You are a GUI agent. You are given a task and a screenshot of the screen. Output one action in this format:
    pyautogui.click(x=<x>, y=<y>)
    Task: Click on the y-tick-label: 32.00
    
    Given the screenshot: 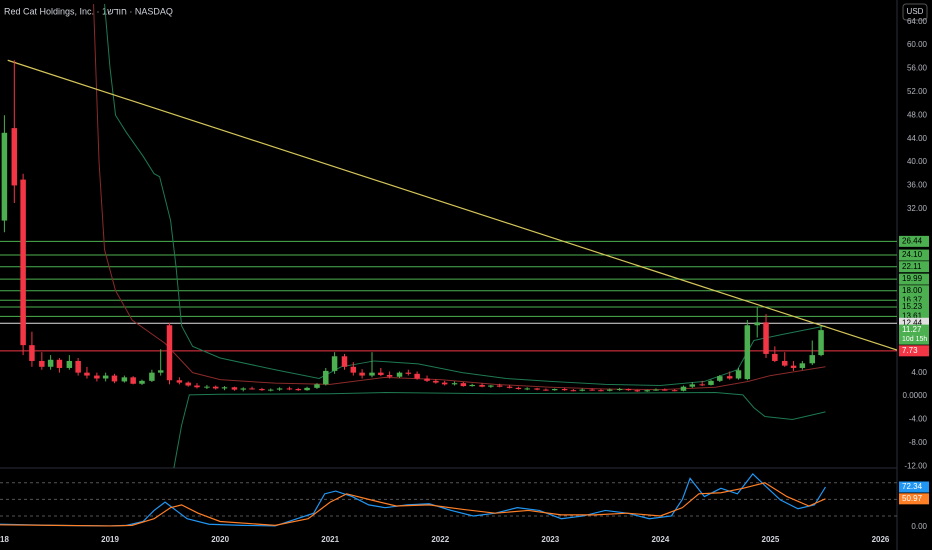 What is the action you would take?
    pyautogui.click(x=917, y=208)
    